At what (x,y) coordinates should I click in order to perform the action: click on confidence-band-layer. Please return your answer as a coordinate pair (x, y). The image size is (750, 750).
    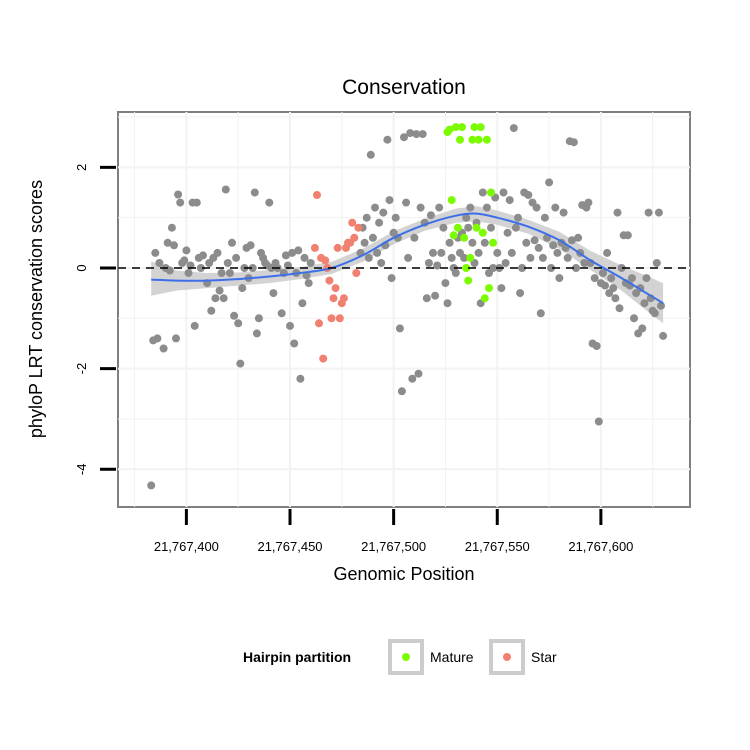
    Looking at the image, I should click on (407, 265).